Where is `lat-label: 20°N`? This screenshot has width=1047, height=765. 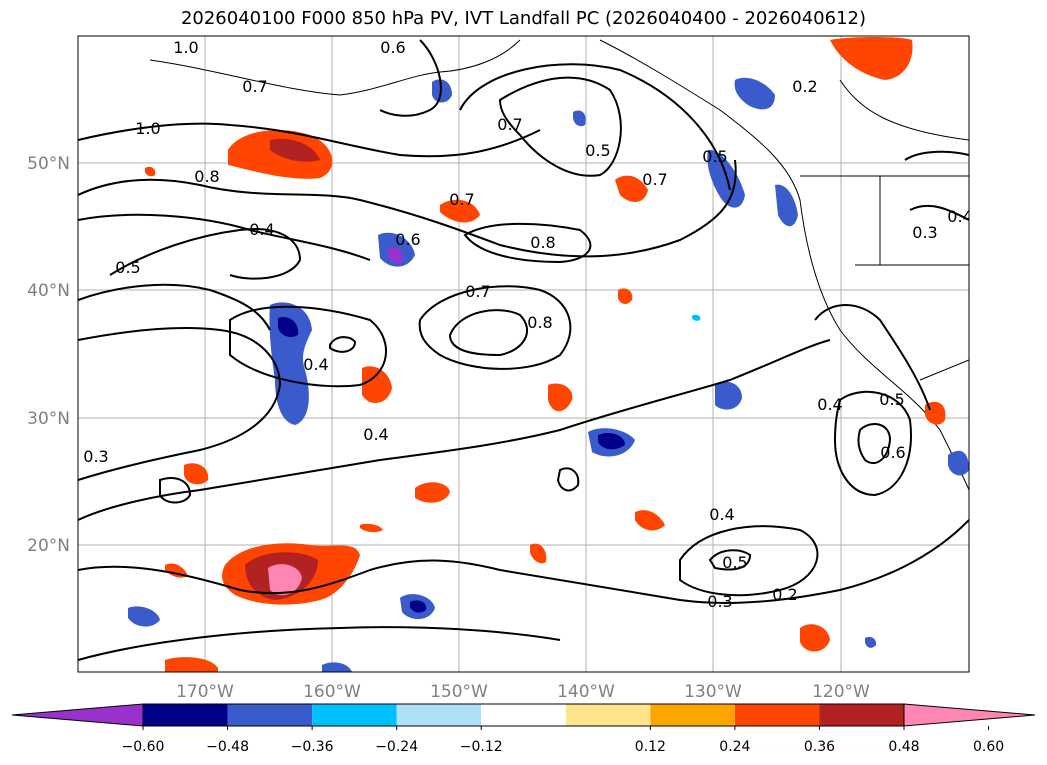 lat-label: 20°N is located at coordinates (48, 546).